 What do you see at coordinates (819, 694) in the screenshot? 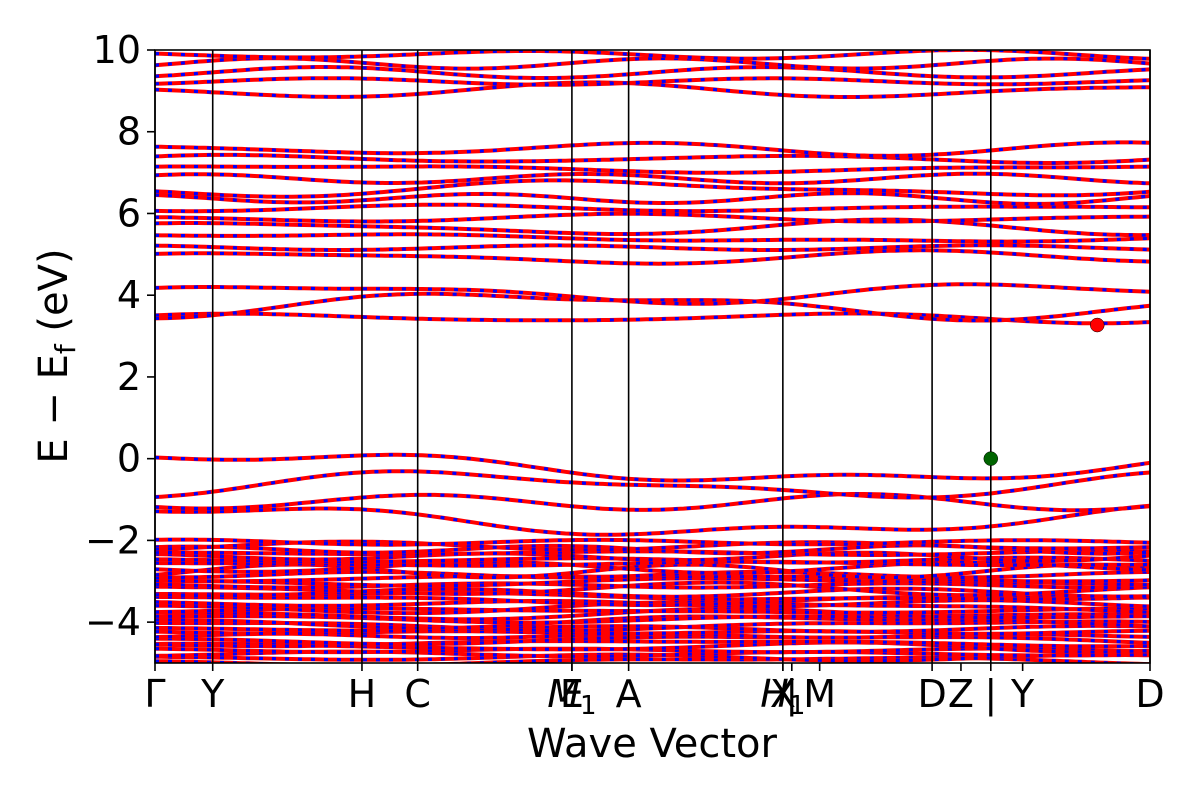
I see `x-tick-label: M` at bounding box center [819, 694].